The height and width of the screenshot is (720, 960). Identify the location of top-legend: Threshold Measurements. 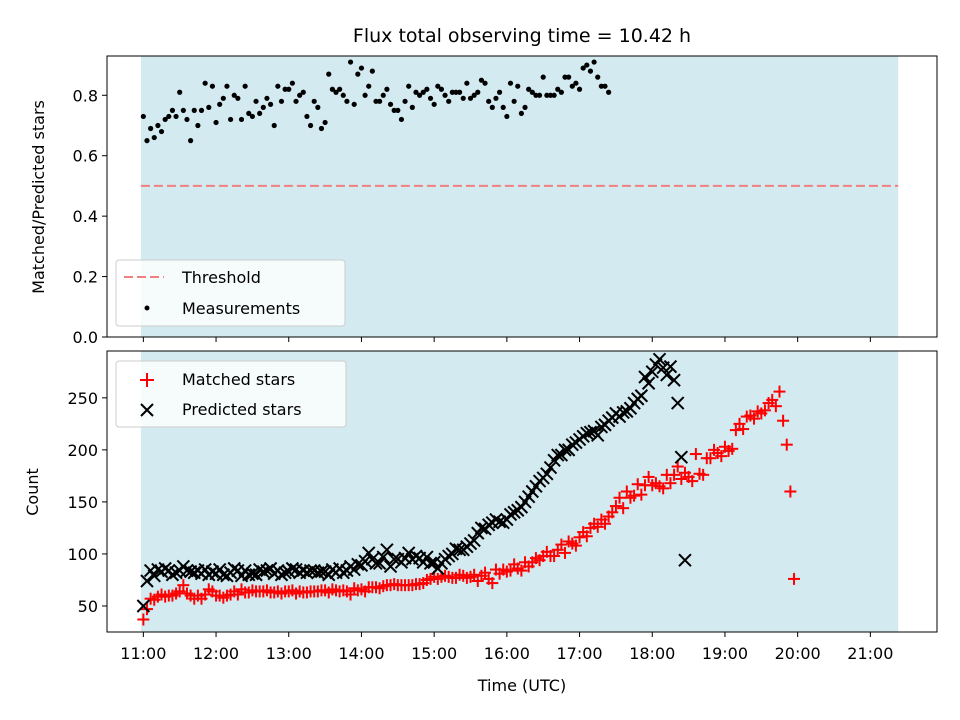
(230, 293).